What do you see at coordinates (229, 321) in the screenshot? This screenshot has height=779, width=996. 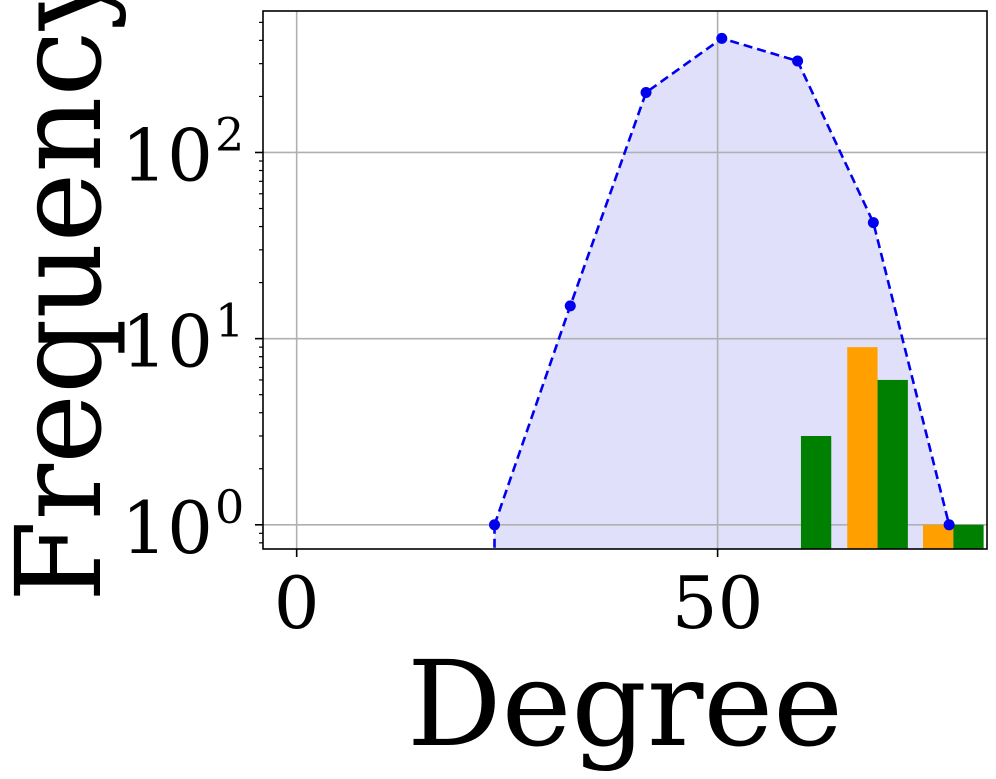 I see `y-tick-label-exp-1: 1` at bounding box center [229, 321].